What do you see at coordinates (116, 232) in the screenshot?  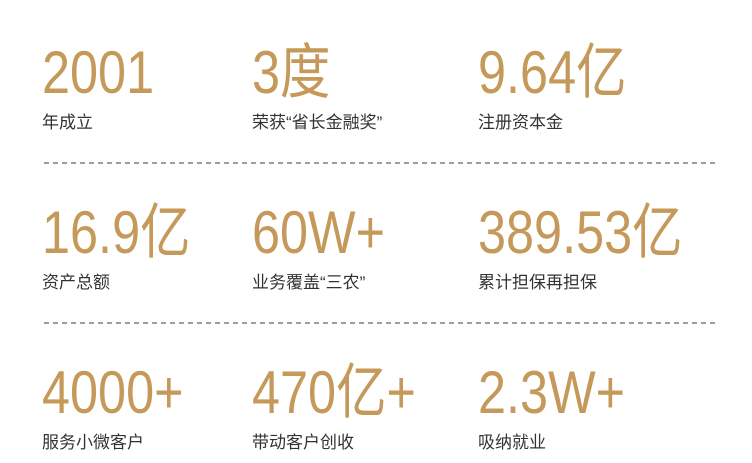 I see `stat-value: 16.9亿` at bounding box center [116, 232].